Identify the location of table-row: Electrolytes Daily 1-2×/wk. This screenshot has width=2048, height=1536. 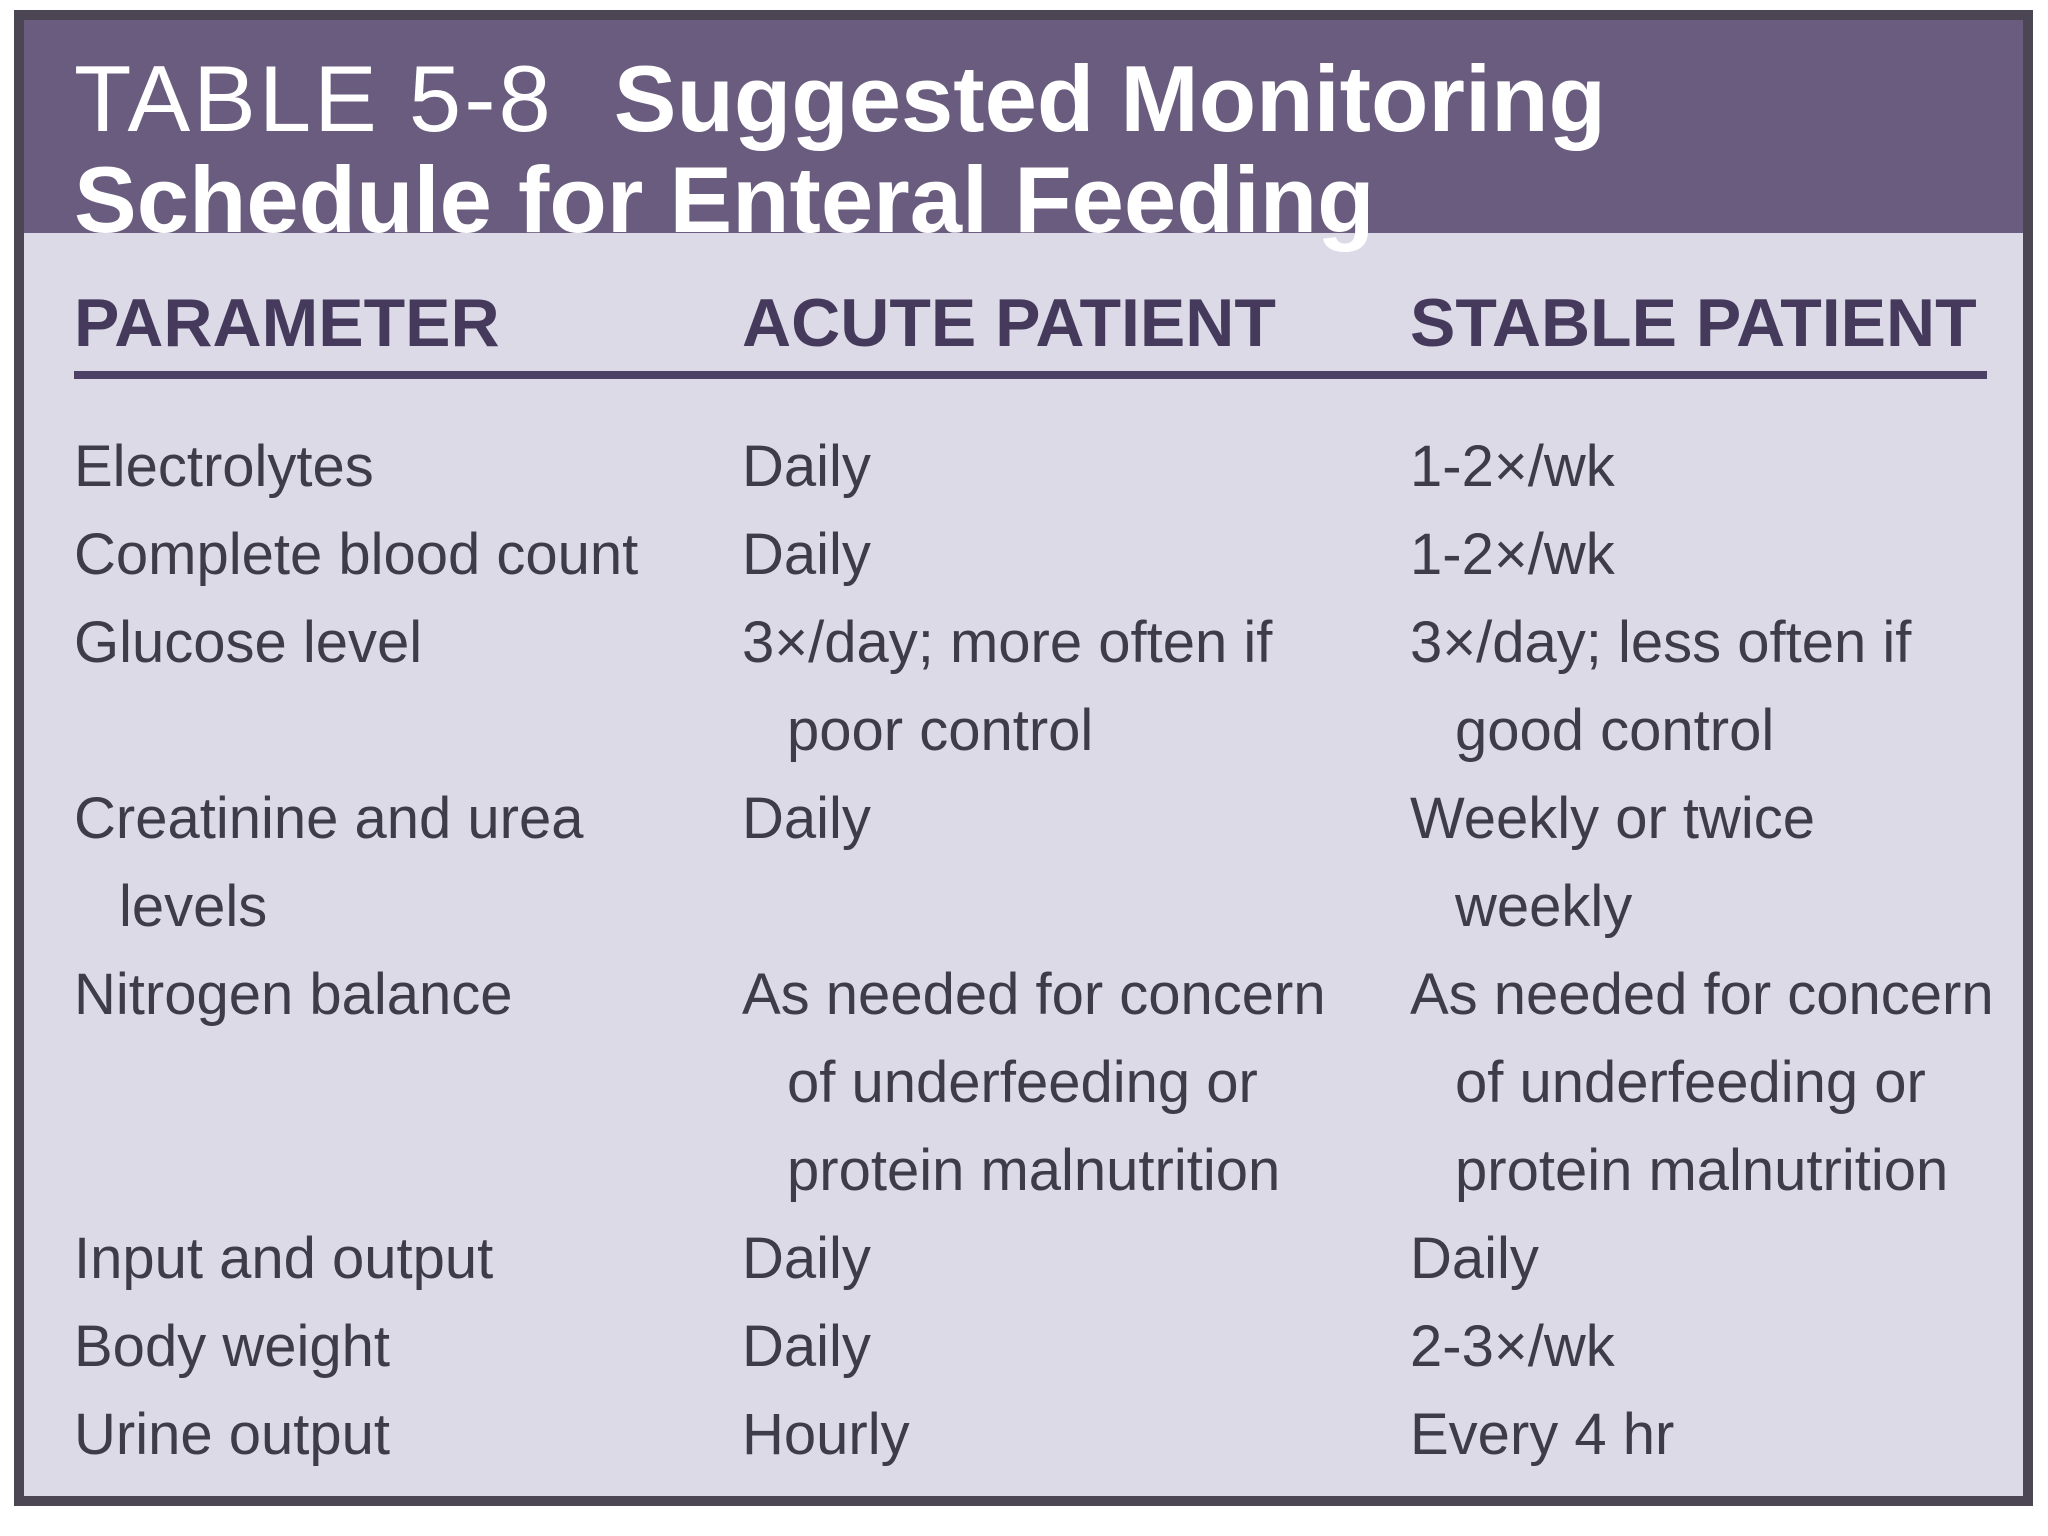
(1034, 467).